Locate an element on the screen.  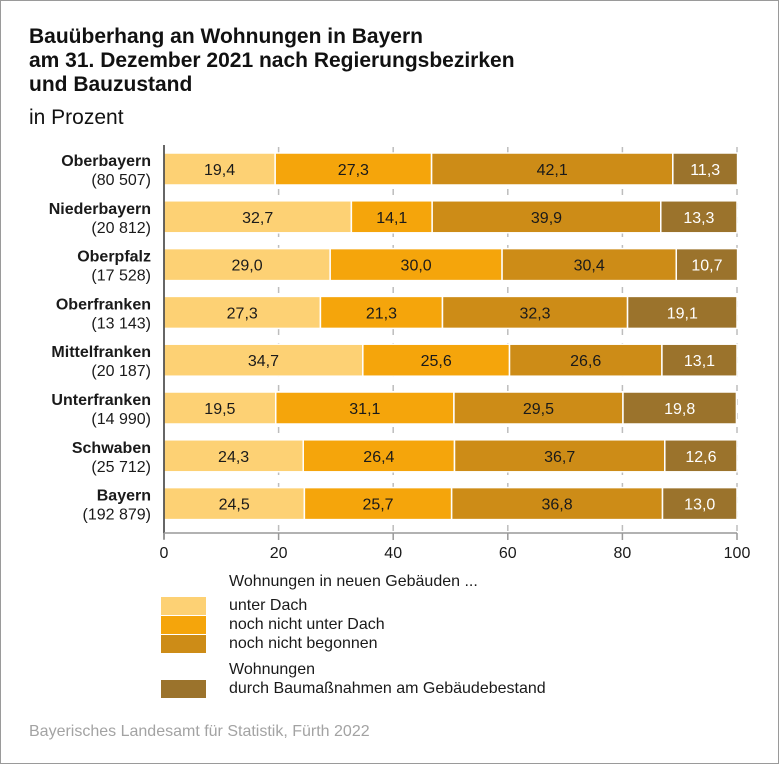
data-label: 26,6 is located at coordinates (585, 361).